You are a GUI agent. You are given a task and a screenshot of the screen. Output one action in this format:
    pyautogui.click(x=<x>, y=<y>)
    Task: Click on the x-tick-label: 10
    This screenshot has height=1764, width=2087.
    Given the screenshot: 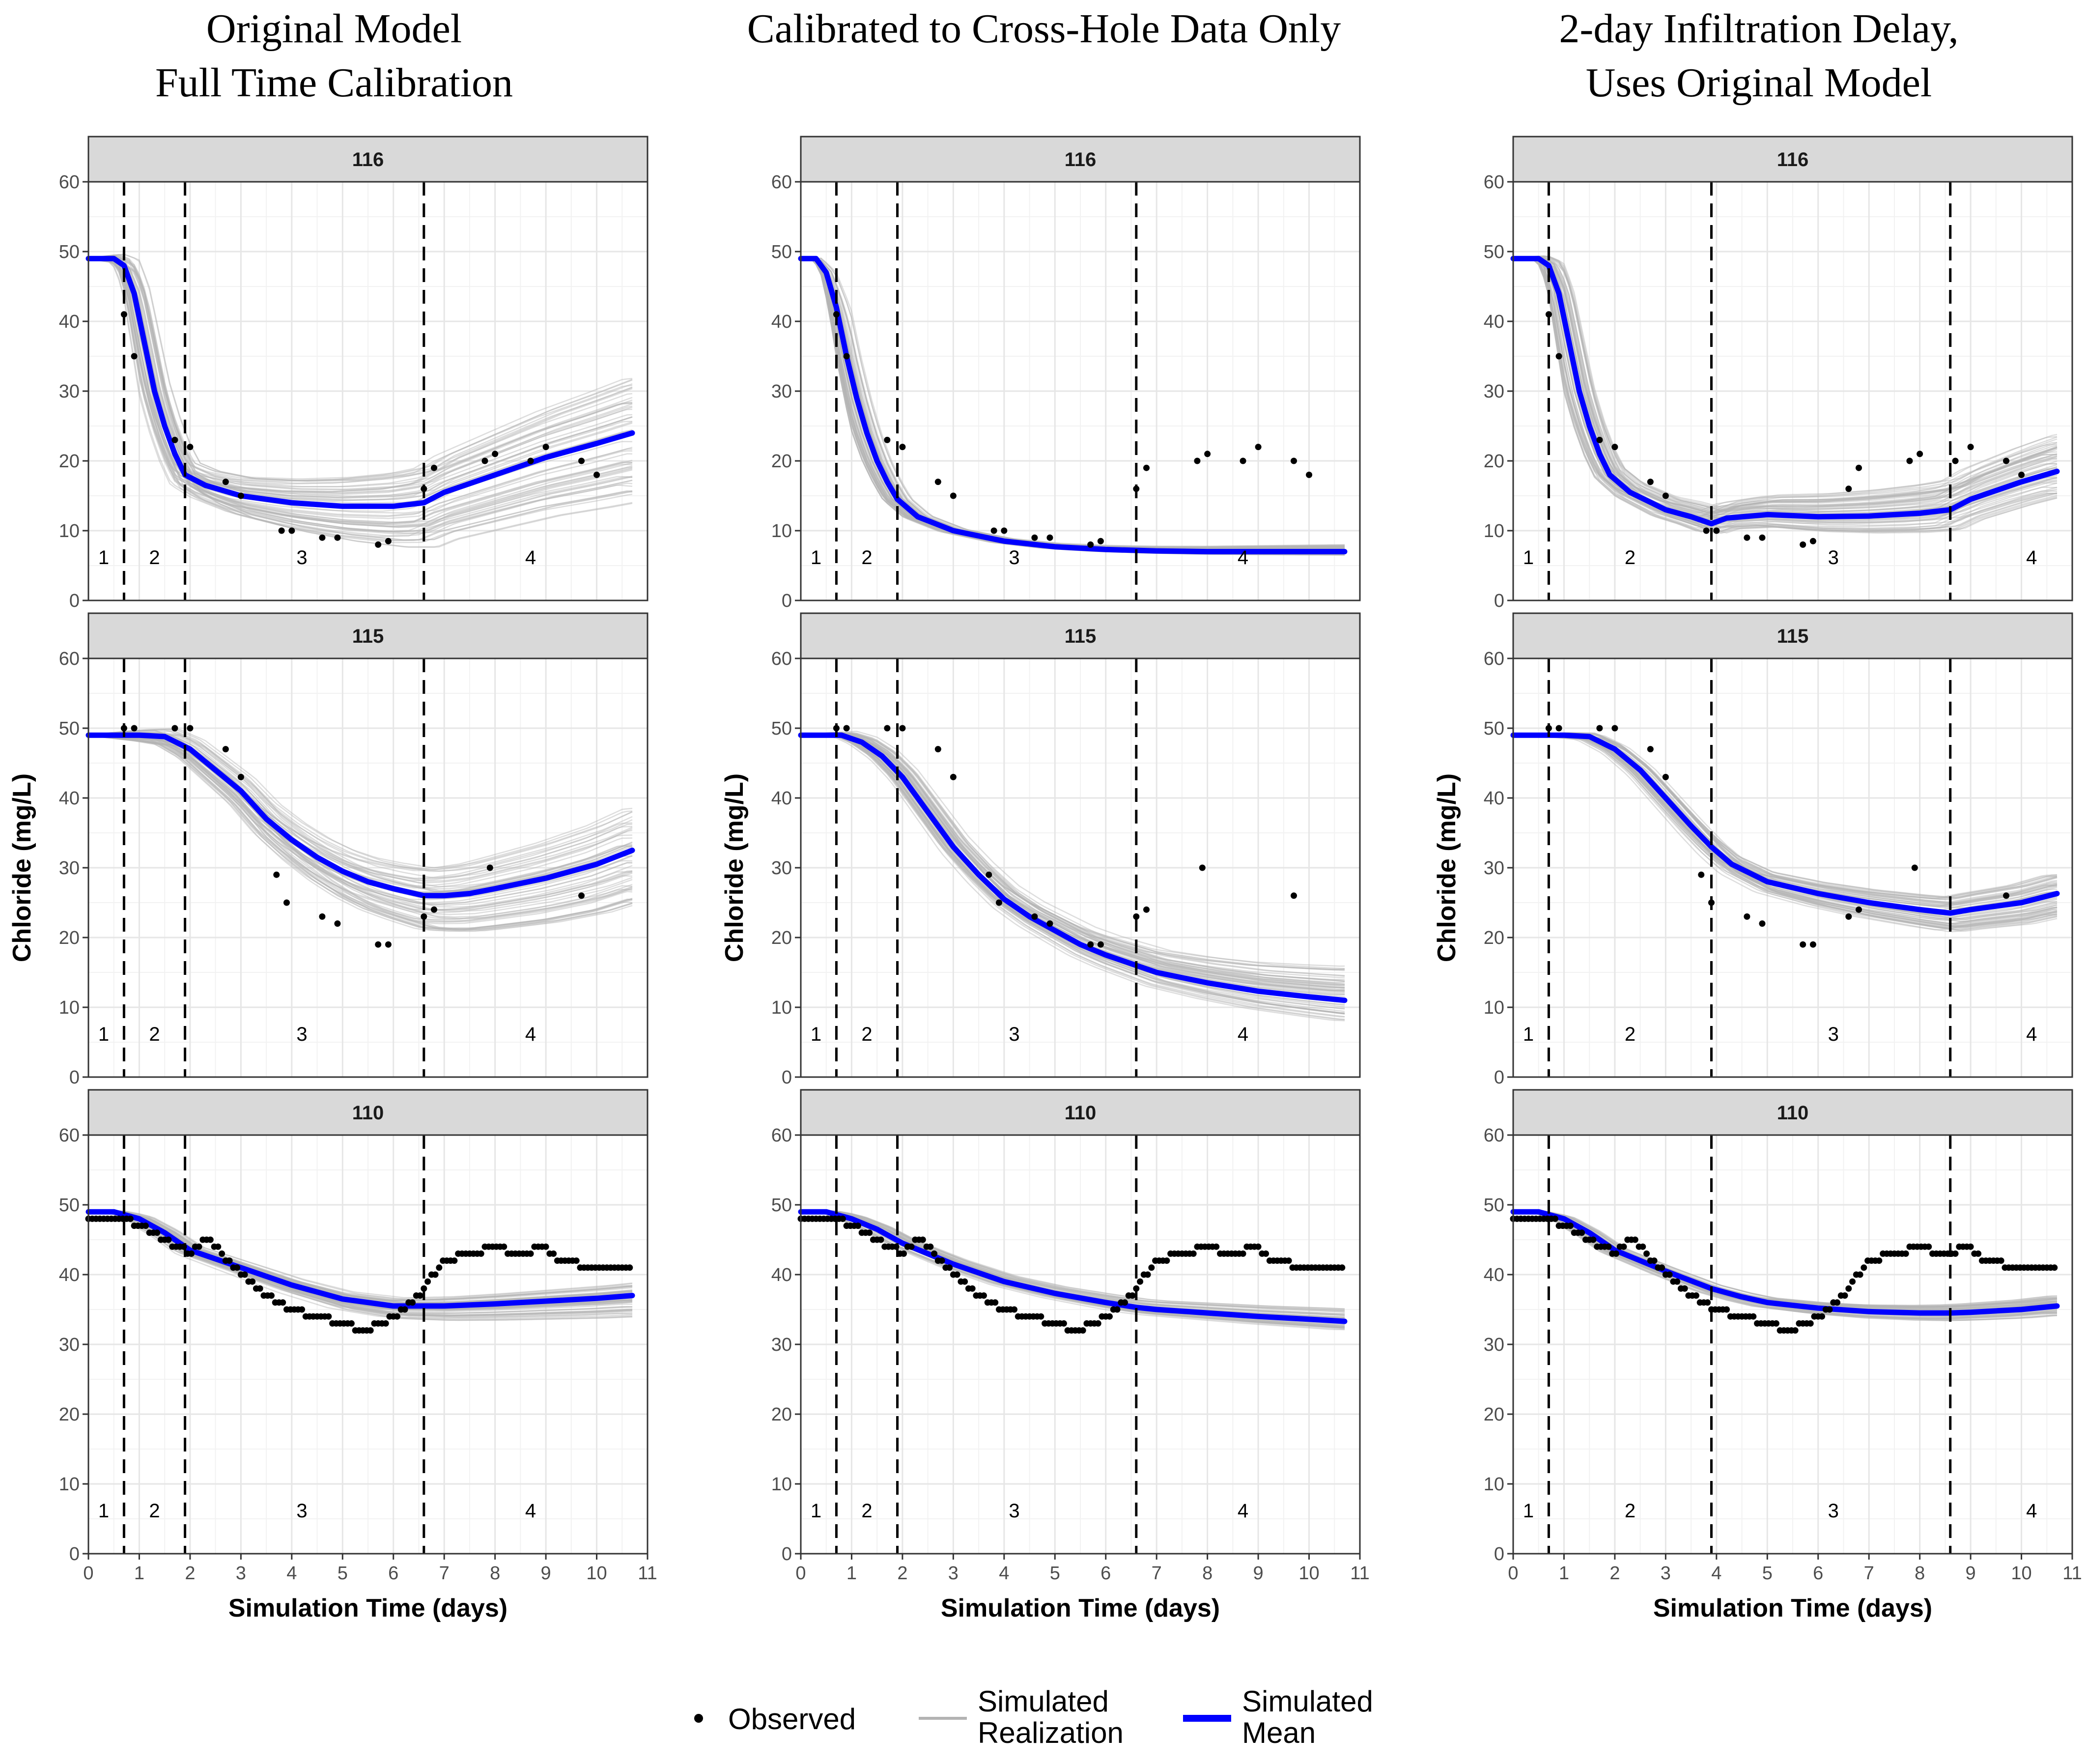 What is the action you would take?
    pyautogui.click(x=596, y=1573)
    